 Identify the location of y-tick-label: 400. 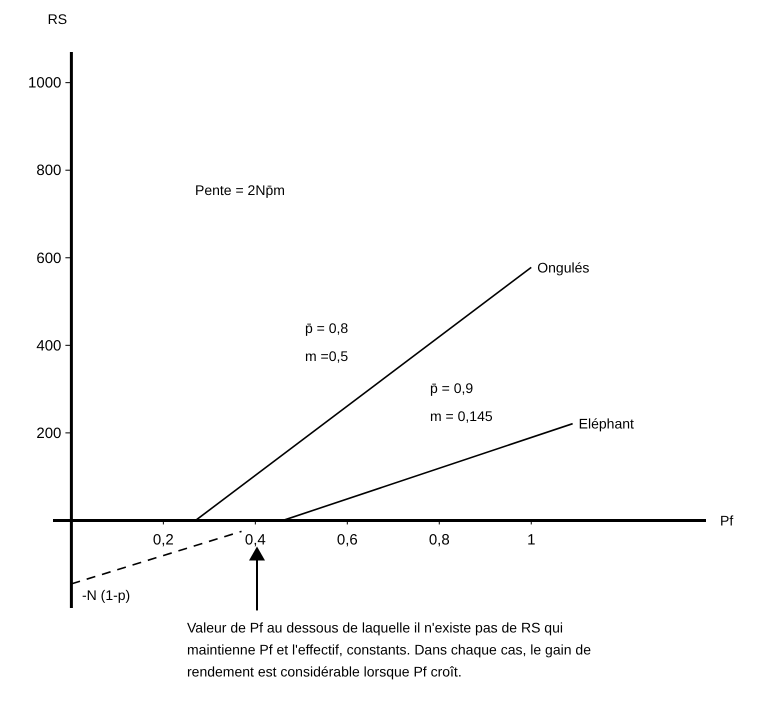
(49, 345).